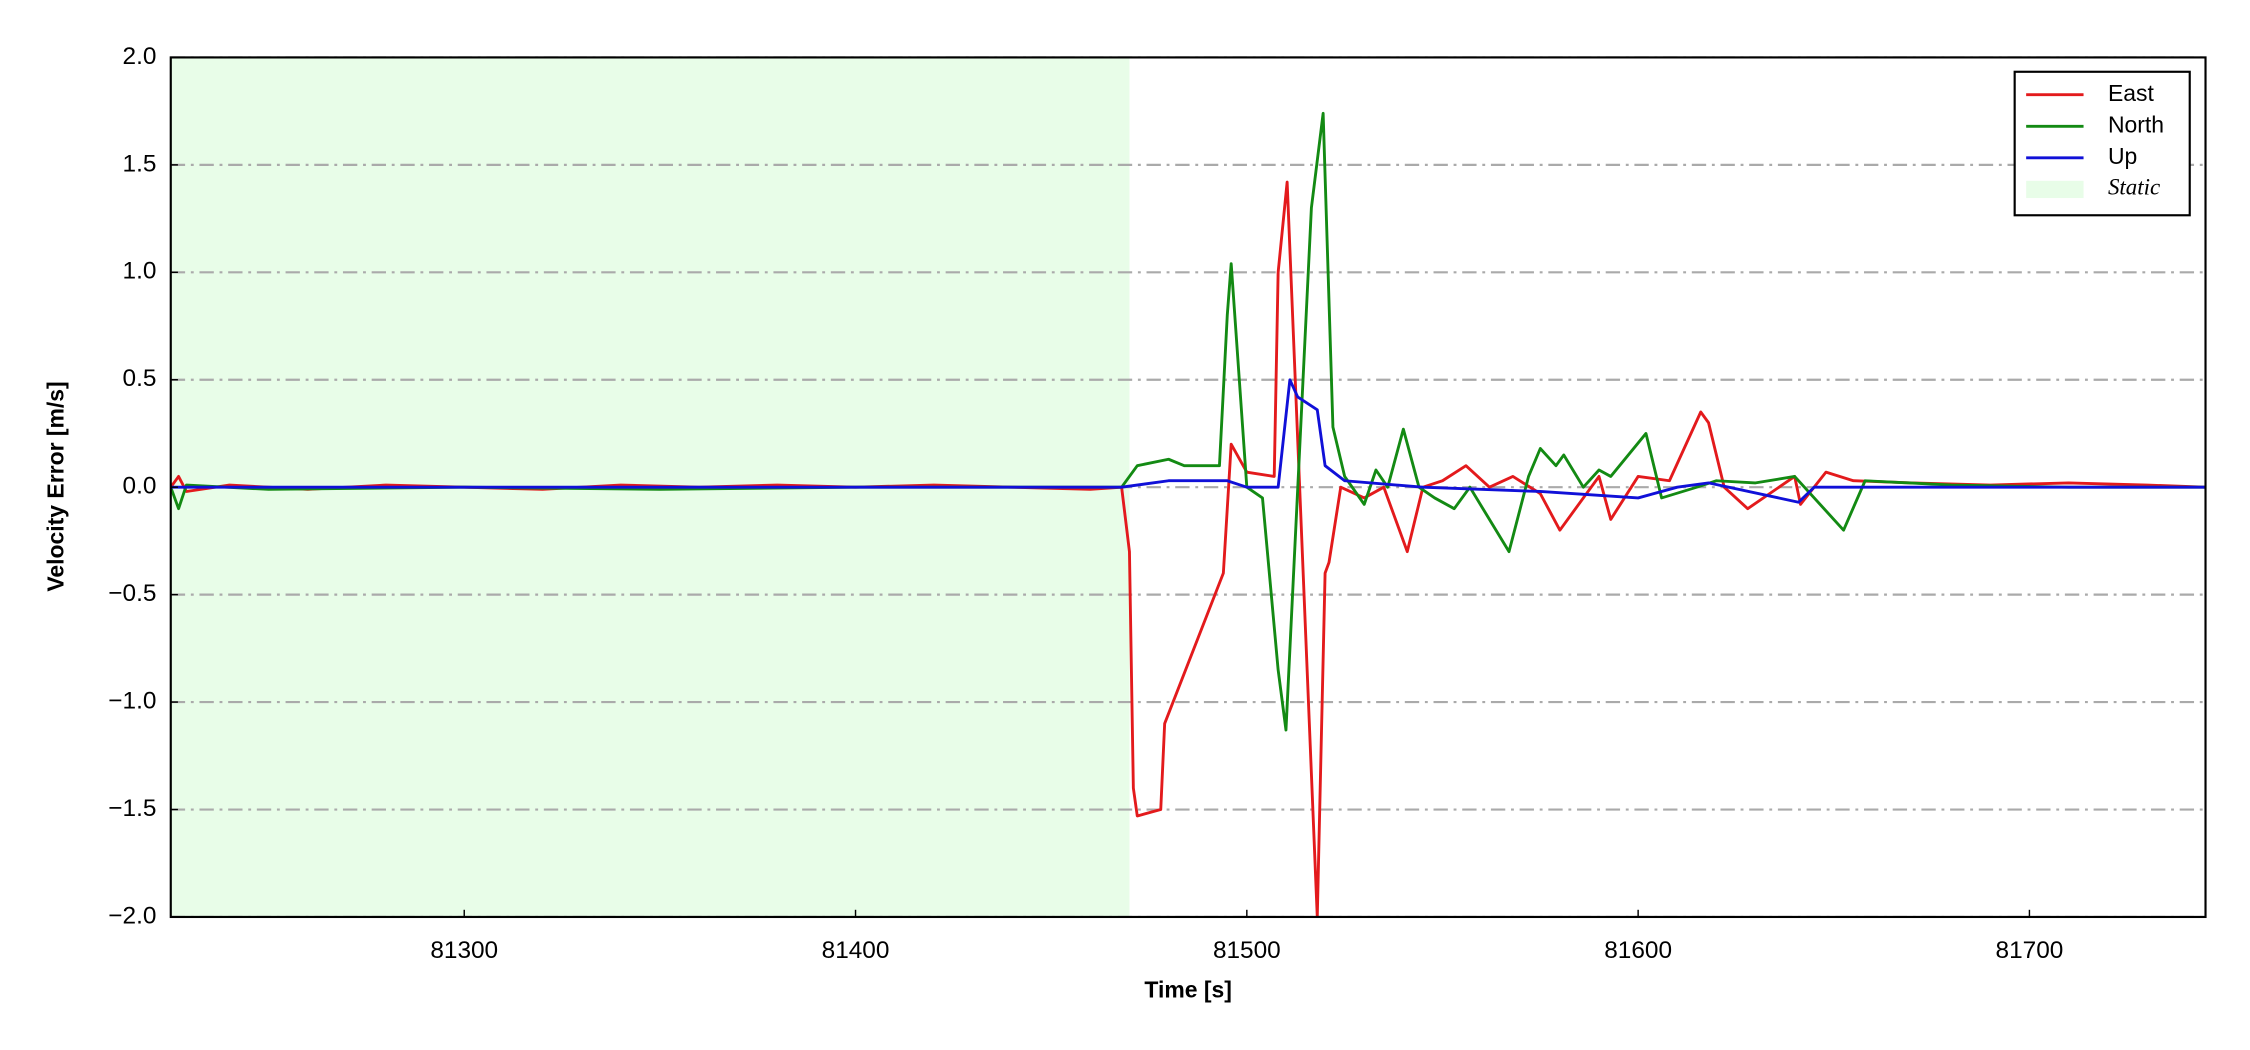 This screenshot has width=2250, height=1050. I want to click on legend-label: North, so click(2136, 124).